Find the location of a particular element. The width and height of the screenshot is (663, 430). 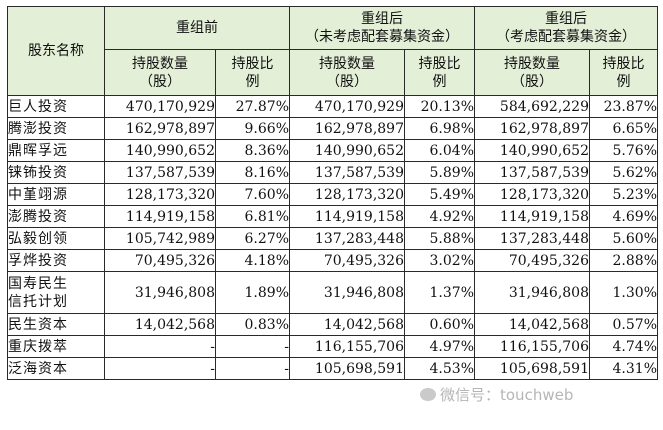

shareholder-name: 铼钸投资 is located at coordinates (56, 172).